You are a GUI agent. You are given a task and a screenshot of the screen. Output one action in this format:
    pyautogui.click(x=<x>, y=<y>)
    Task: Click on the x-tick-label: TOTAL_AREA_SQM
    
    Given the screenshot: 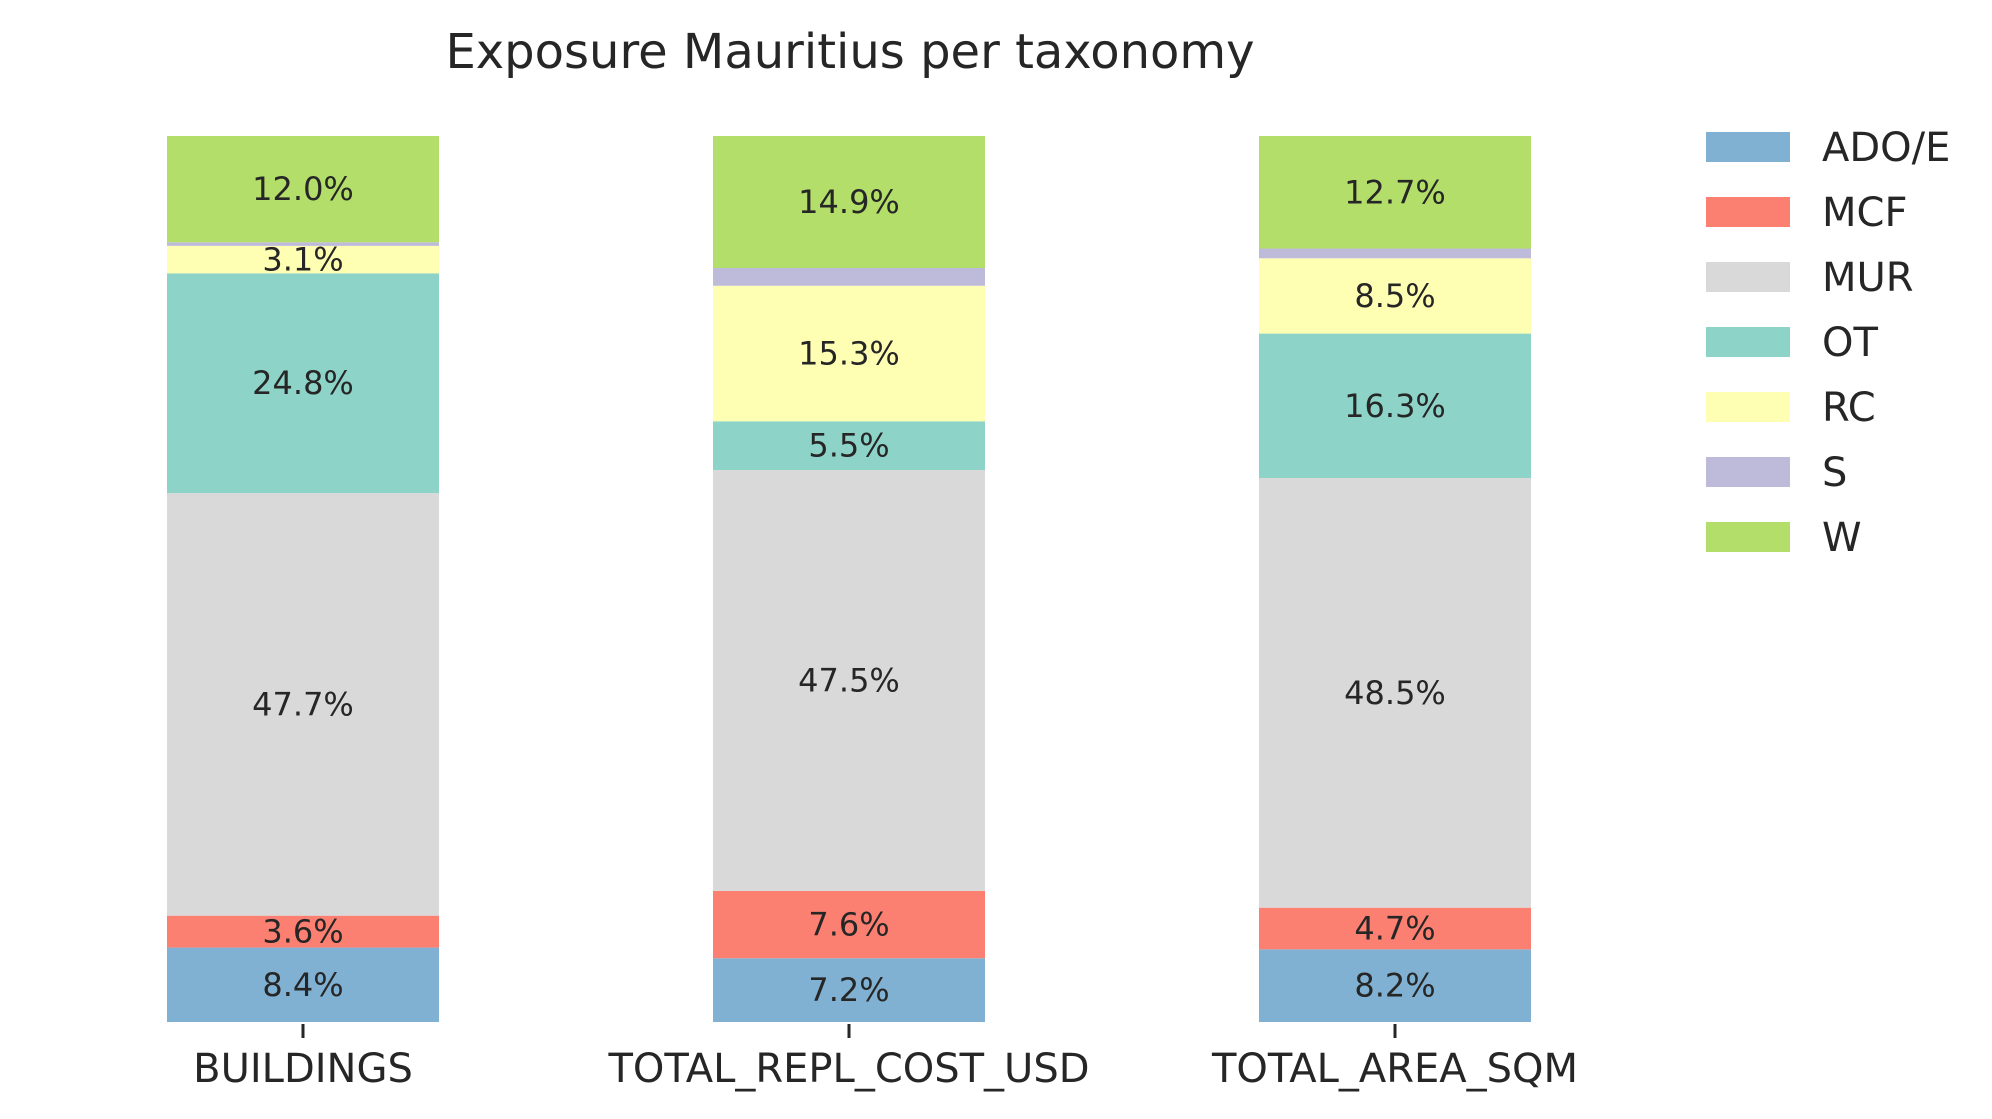 What is the action you would take?
    pyautogui.click(x=1394, y=1069)
    